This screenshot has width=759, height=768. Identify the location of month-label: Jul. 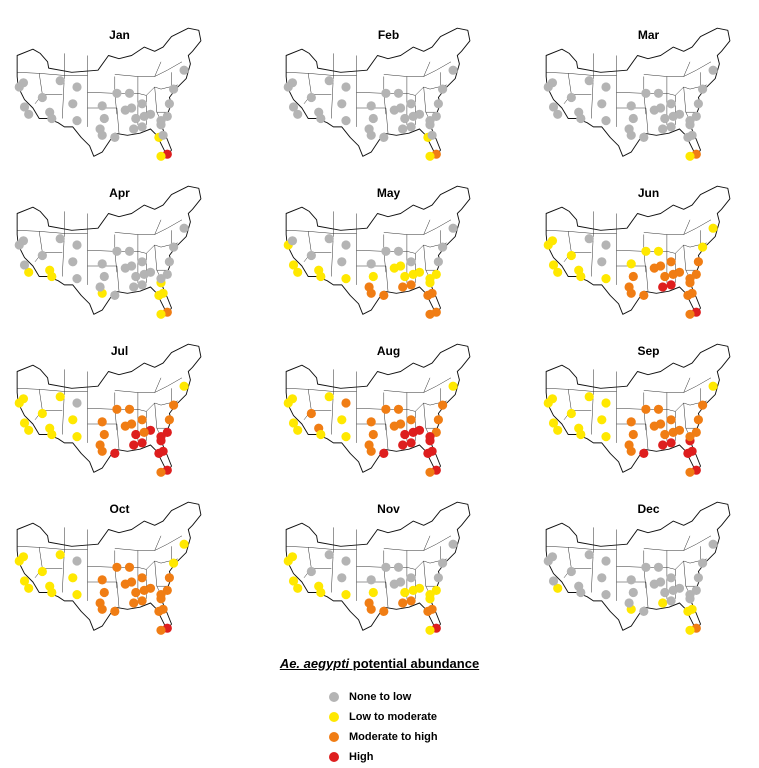
(119, 351).